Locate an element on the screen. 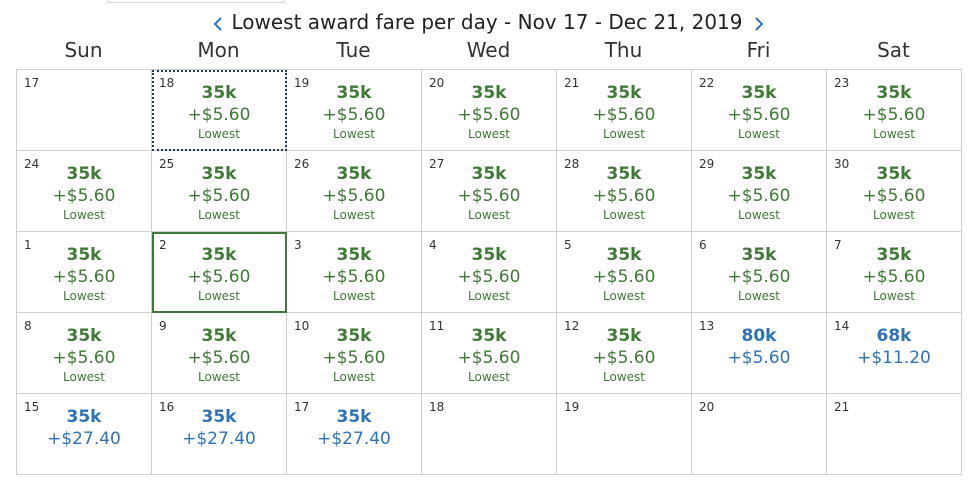 The image size is (974, 486). day-number: 20 is located at coordinates (437, 83).